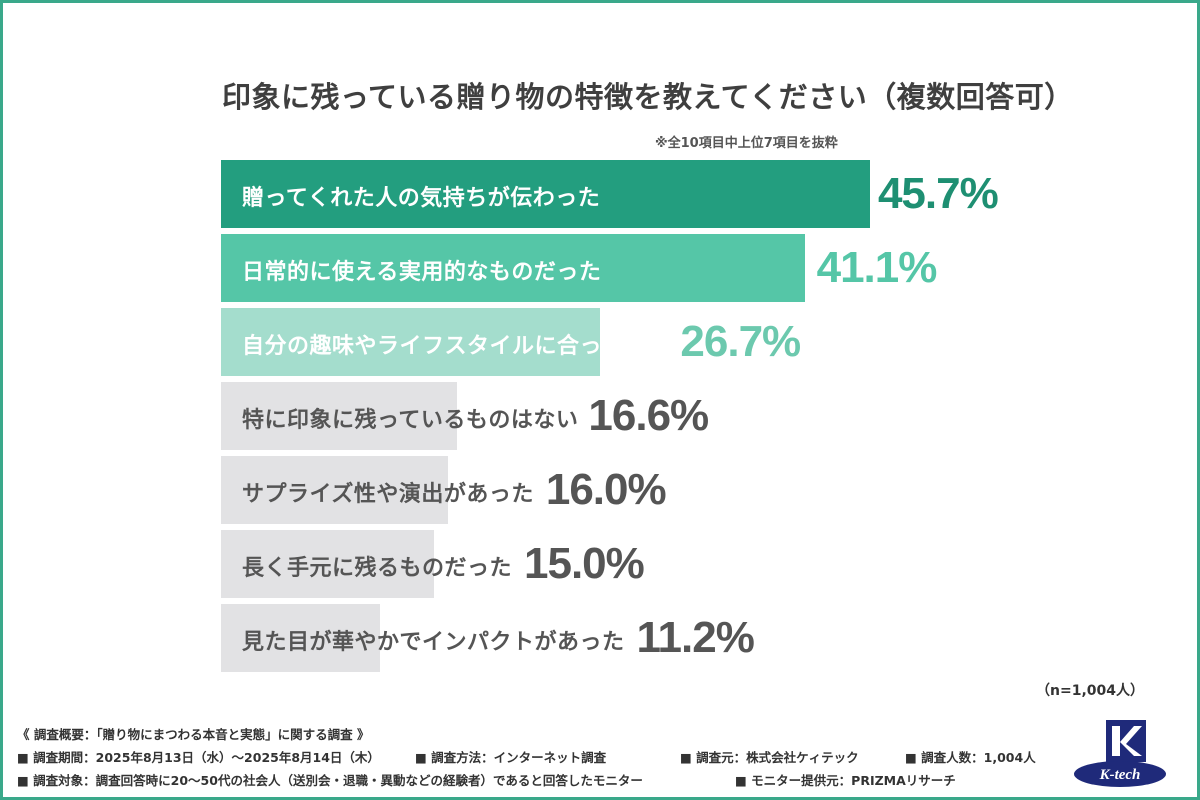  Describe the element at coordinates (1090, 691) in the screenshot. I see `sample-size-note: （n=1,004人）` at that location.